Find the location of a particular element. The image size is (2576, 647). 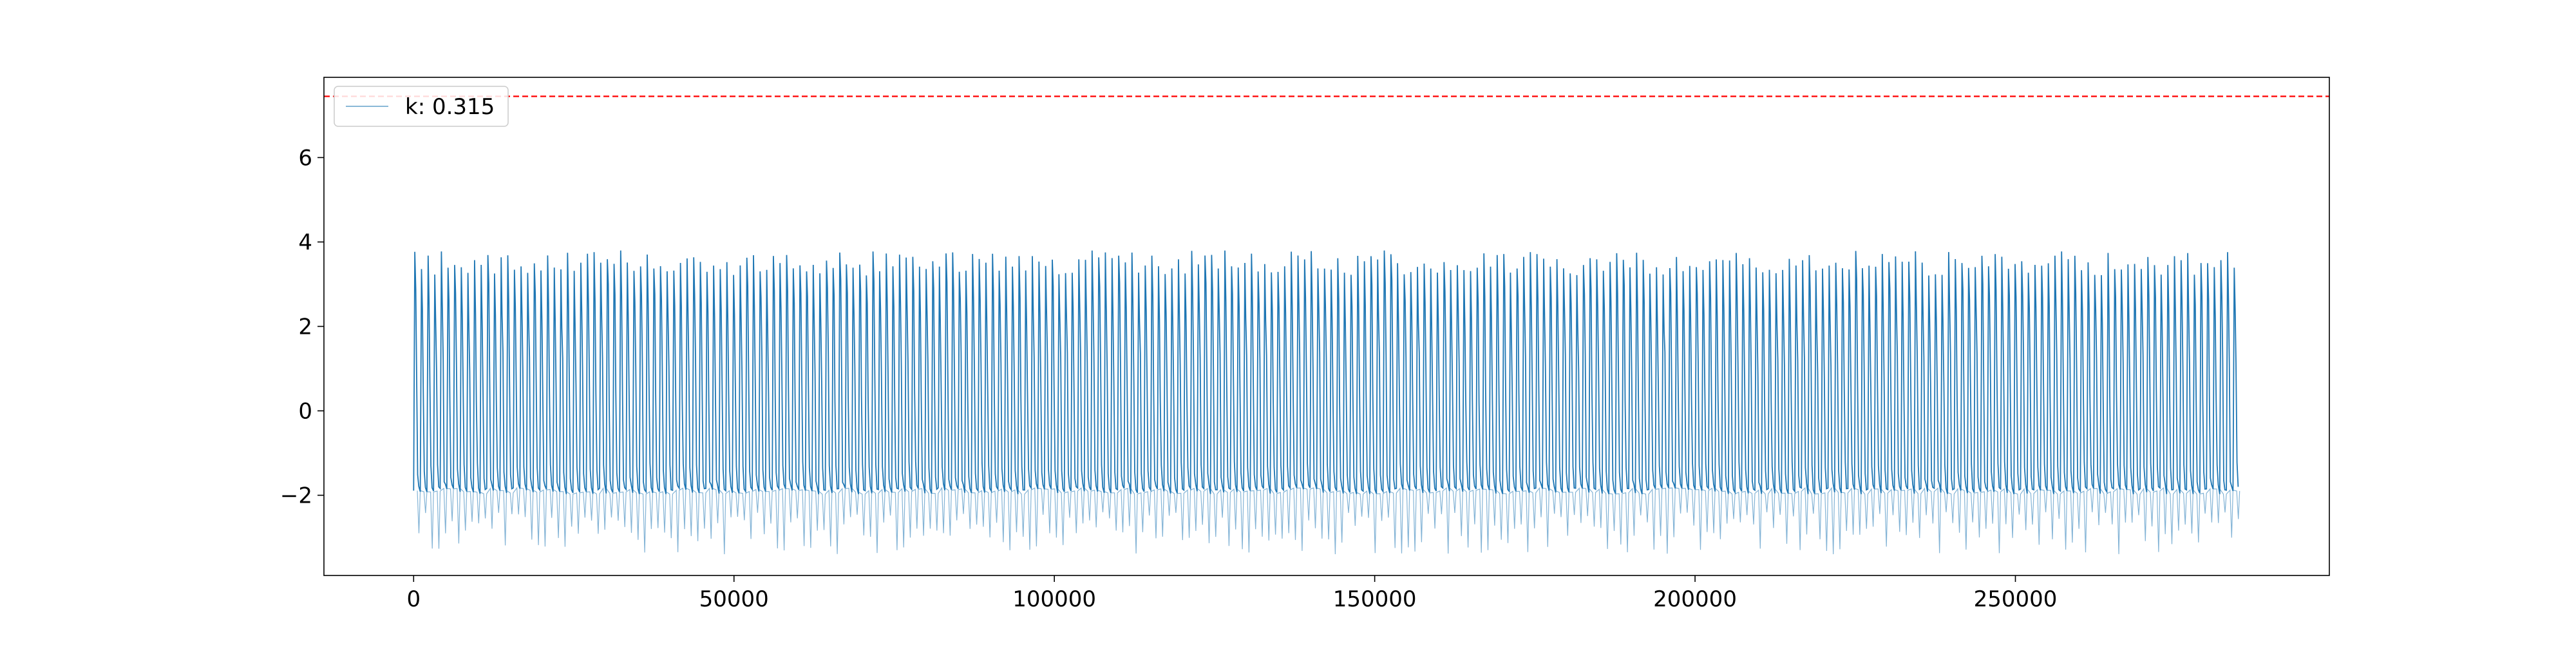

x-tick-label: 200000 is located at coordinates (1695, 599).